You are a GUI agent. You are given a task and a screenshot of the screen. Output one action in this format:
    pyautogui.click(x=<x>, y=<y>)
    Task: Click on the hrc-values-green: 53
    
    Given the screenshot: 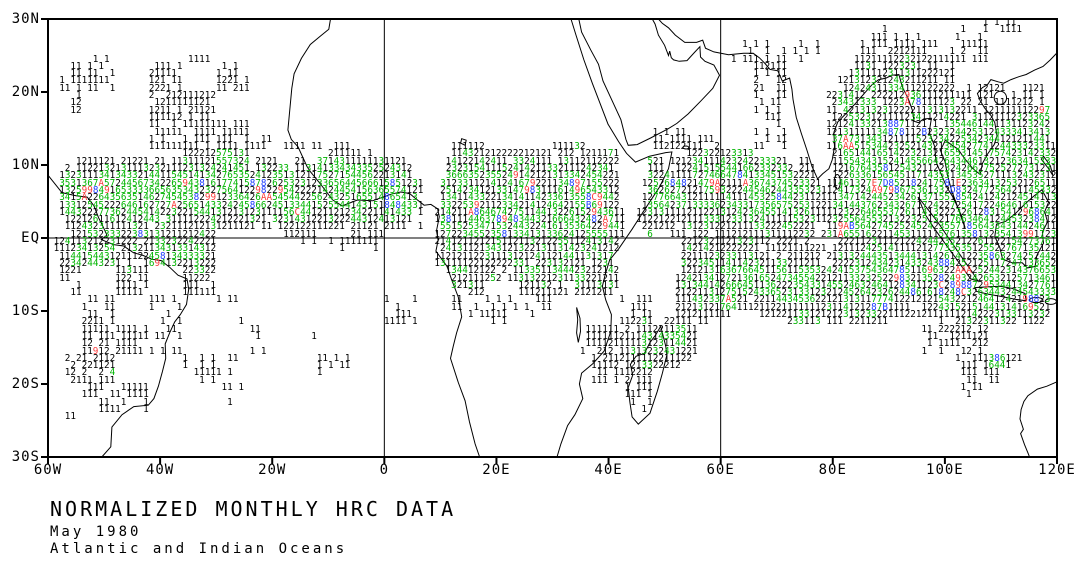 What is the action you would take?
    pyautogui.click(x=977, y=132)
    